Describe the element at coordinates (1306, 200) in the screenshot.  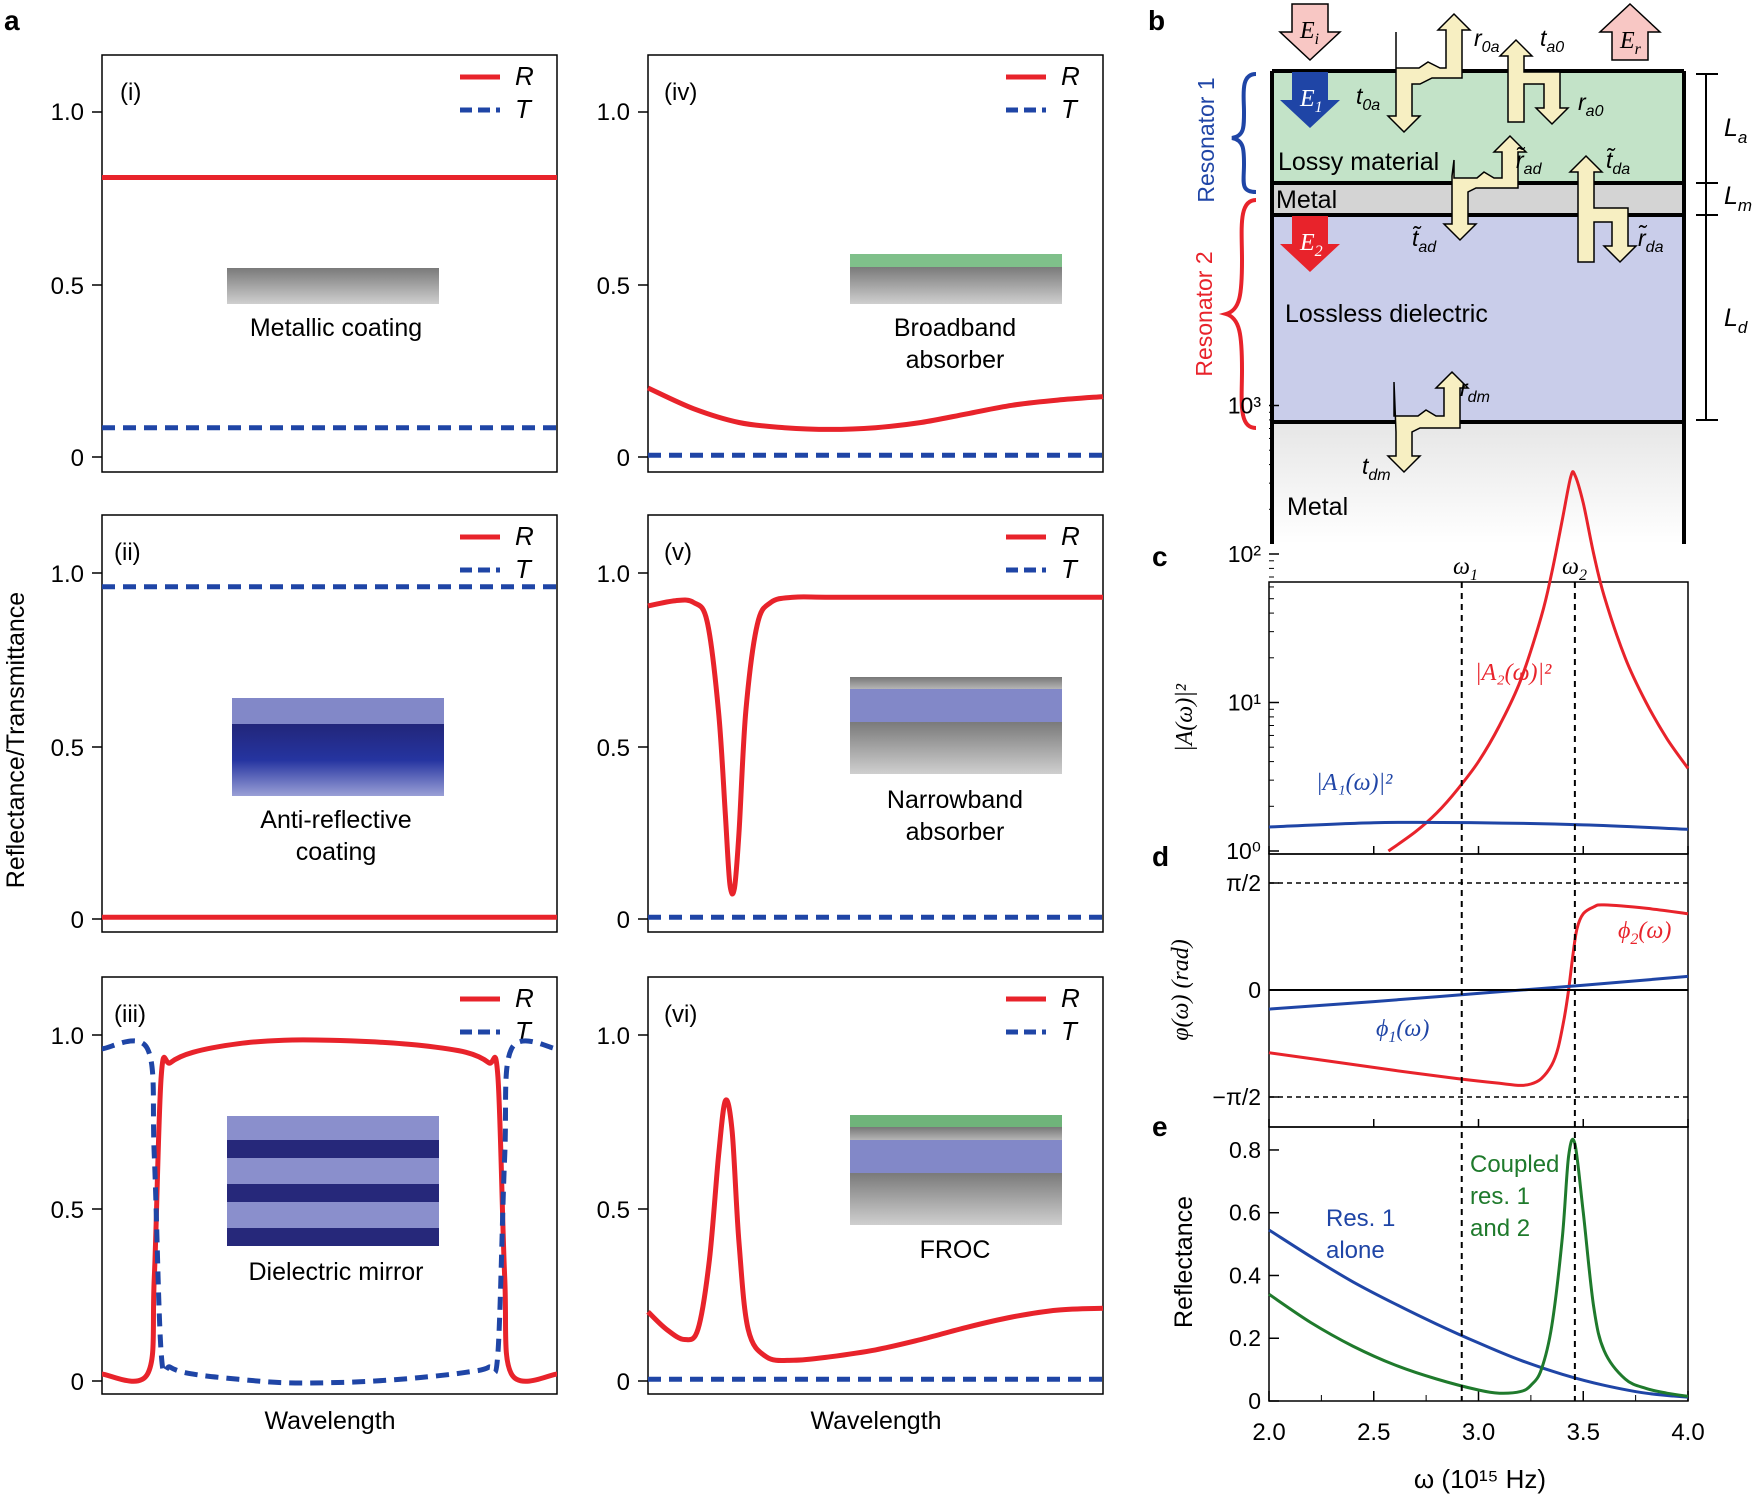
I see `metal-mid-label: Metal` at that location.